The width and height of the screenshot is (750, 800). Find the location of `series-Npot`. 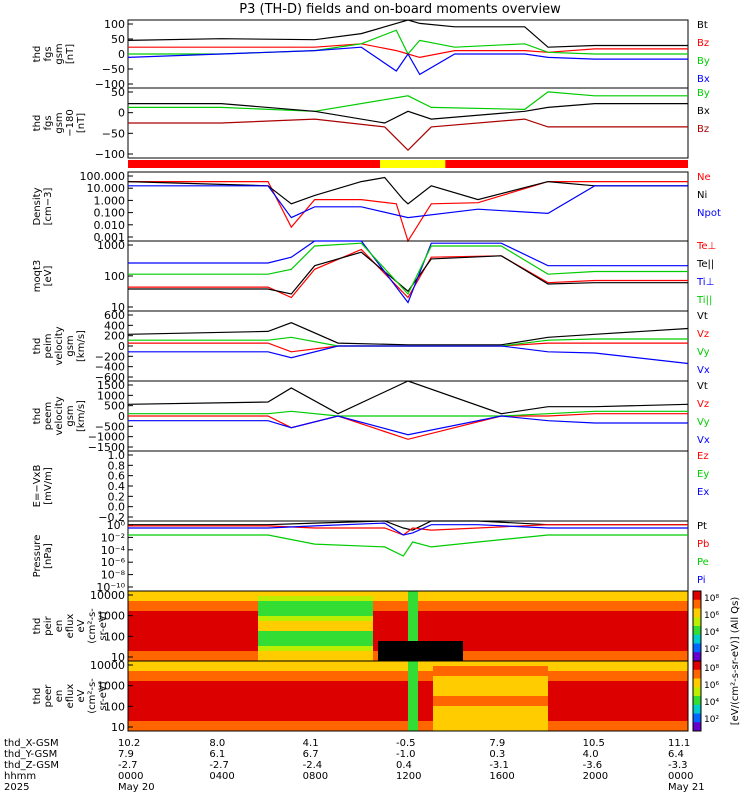

series-Npot is located at coordinates (408, 202).